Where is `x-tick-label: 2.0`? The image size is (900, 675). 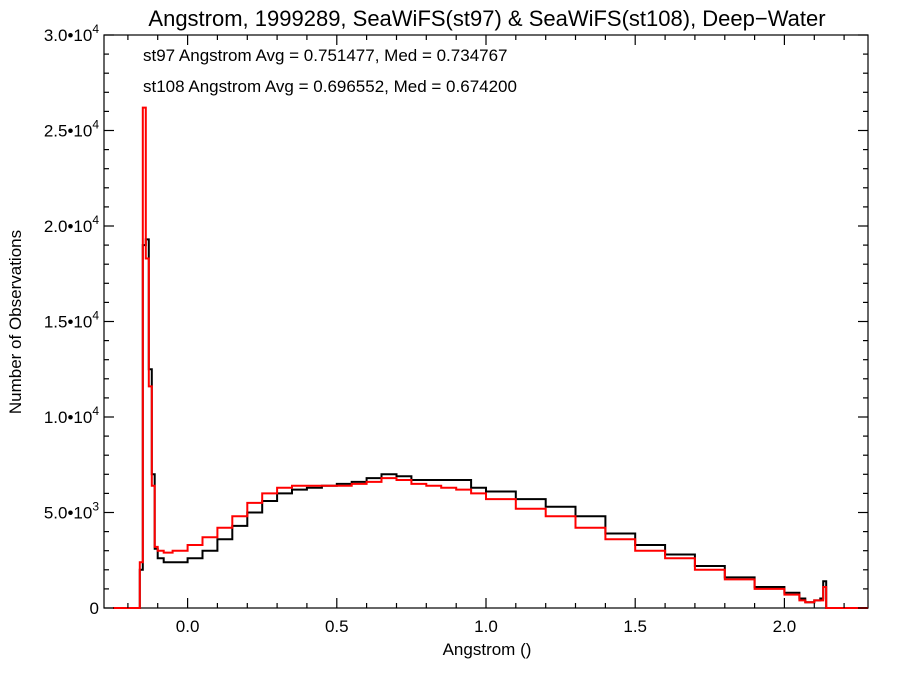
x-tick-label: 2.0 is located at coordinates (785, 626).